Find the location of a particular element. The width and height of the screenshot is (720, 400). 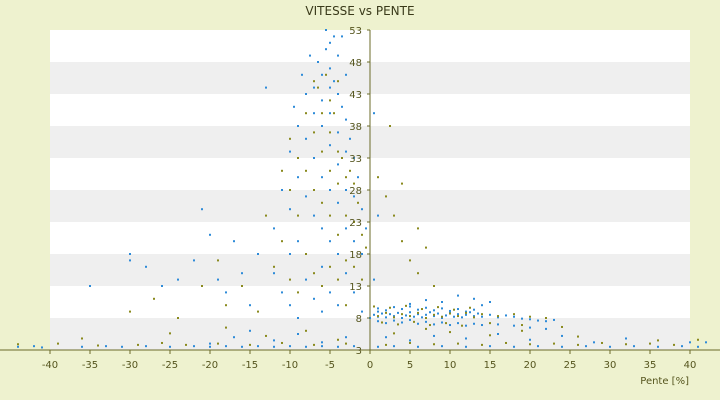

y-tick-label: 38 is located at coordinates (355, 127).